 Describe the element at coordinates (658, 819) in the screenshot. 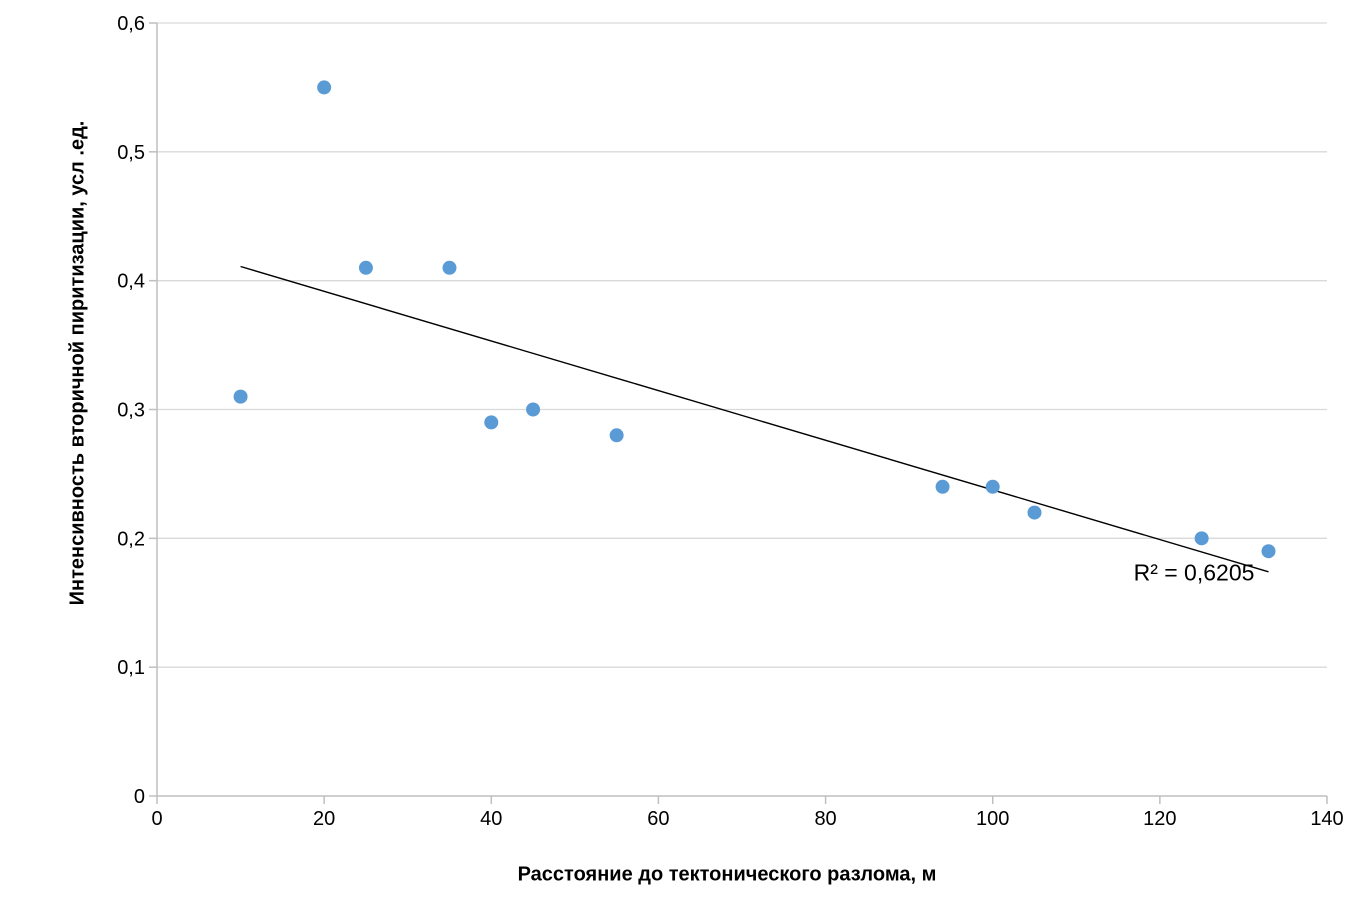

I see `x-tick-label: 60` at that location.